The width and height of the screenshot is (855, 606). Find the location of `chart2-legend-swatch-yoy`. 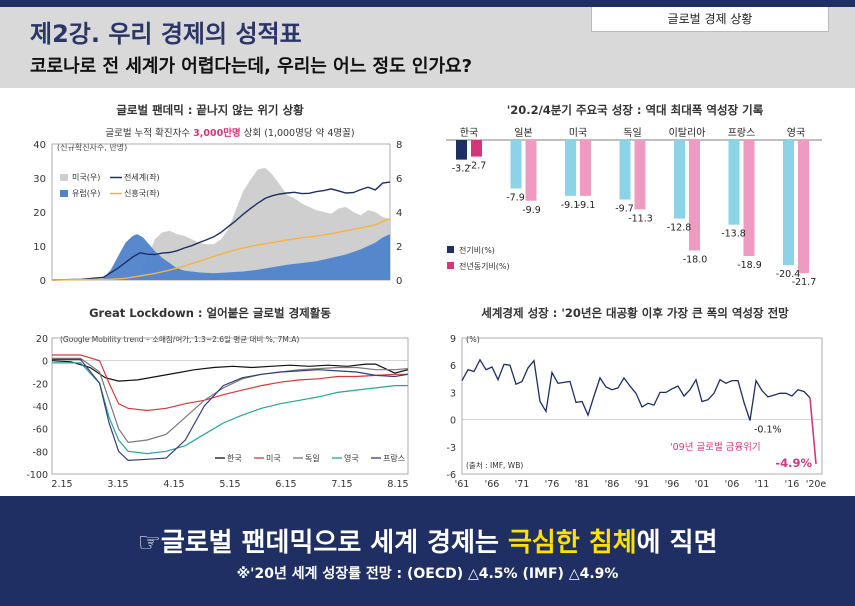

chart2-legend-swatch-yoy is located at coordinates (450, 265).